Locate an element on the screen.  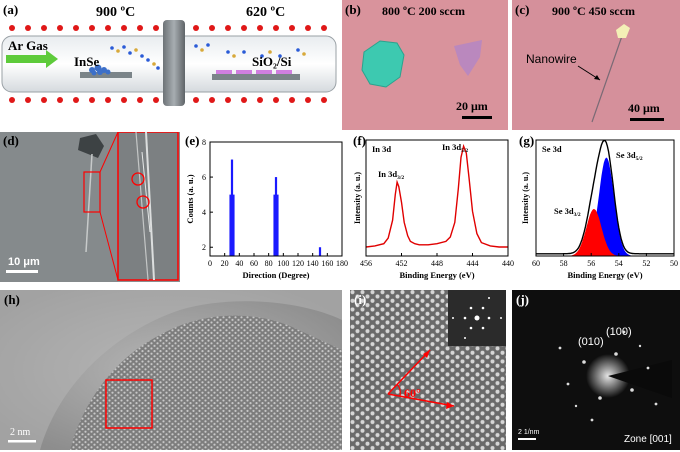
panel-j: (j) (100) (010) Zone [001] 2 1/nm is located at coordinates (596, 370).